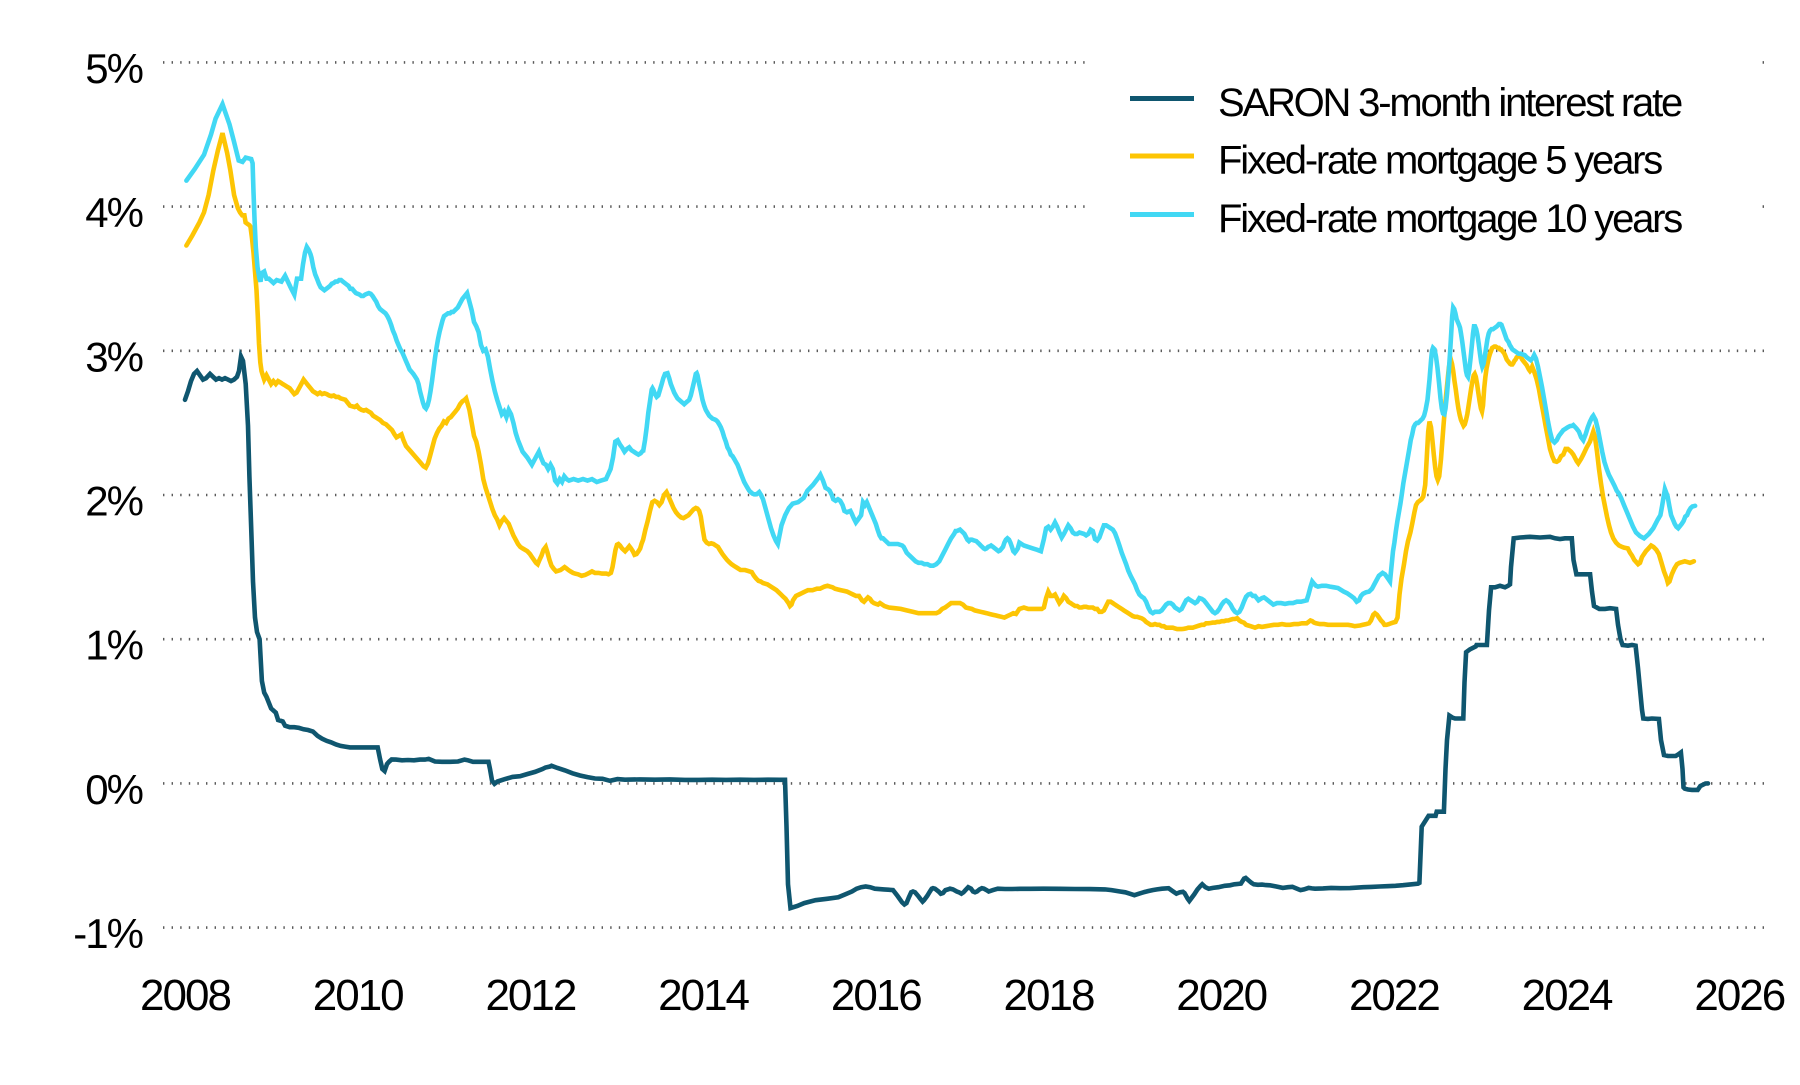 Image resolution: width=1800 pixels, height=1085 pixels. Describe the element at coordinates (1049, 995) in the screenshot. I see `svg-text: 2018` at that location.